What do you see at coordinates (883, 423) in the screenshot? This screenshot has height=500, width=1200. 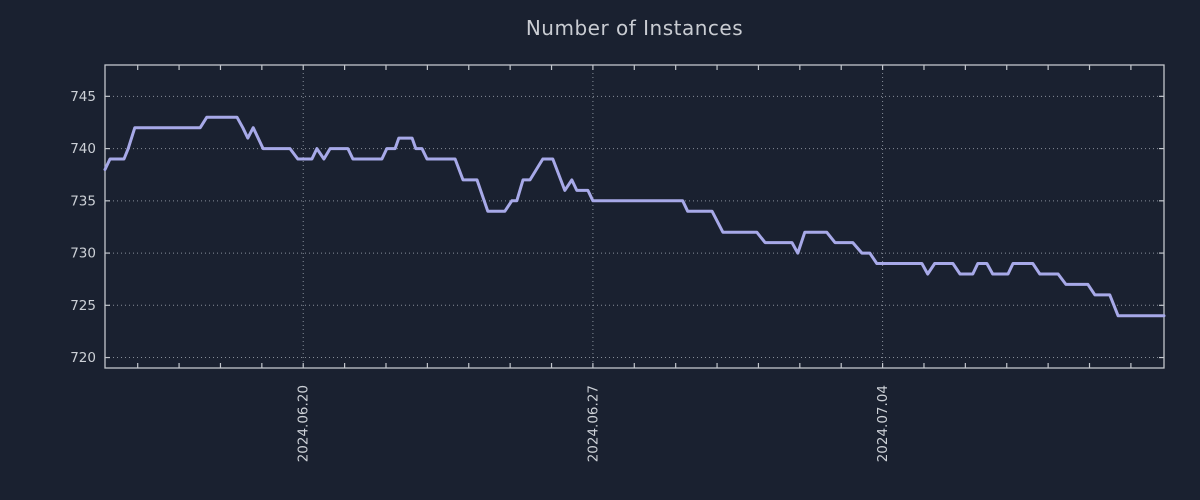 I see `x-tick-label: 2024.07.04` at bounding box center [883, 423].